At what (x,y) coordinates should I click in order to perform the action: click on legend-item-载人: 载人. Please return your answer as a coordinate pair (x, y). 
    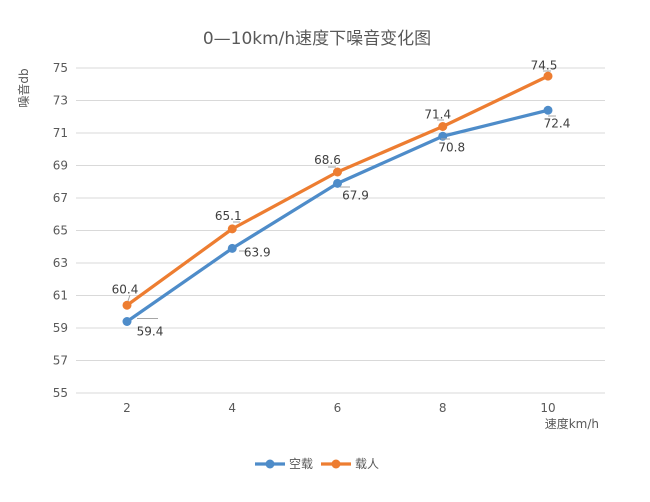
    Looking at the image, I should click on (350, 464).